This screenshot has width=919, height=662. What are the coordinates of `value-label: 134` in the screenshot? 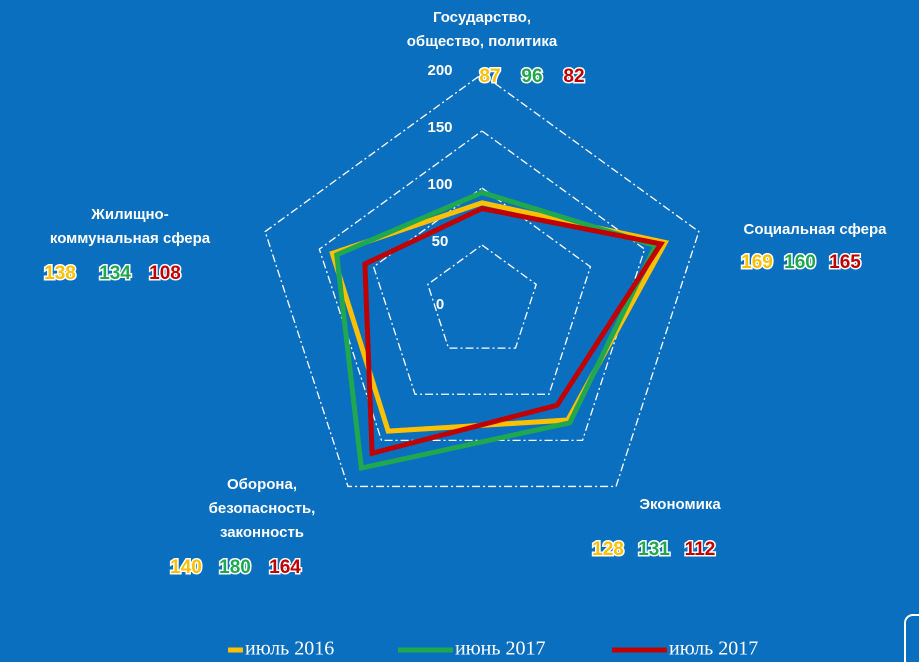 It's located at (115, 273).